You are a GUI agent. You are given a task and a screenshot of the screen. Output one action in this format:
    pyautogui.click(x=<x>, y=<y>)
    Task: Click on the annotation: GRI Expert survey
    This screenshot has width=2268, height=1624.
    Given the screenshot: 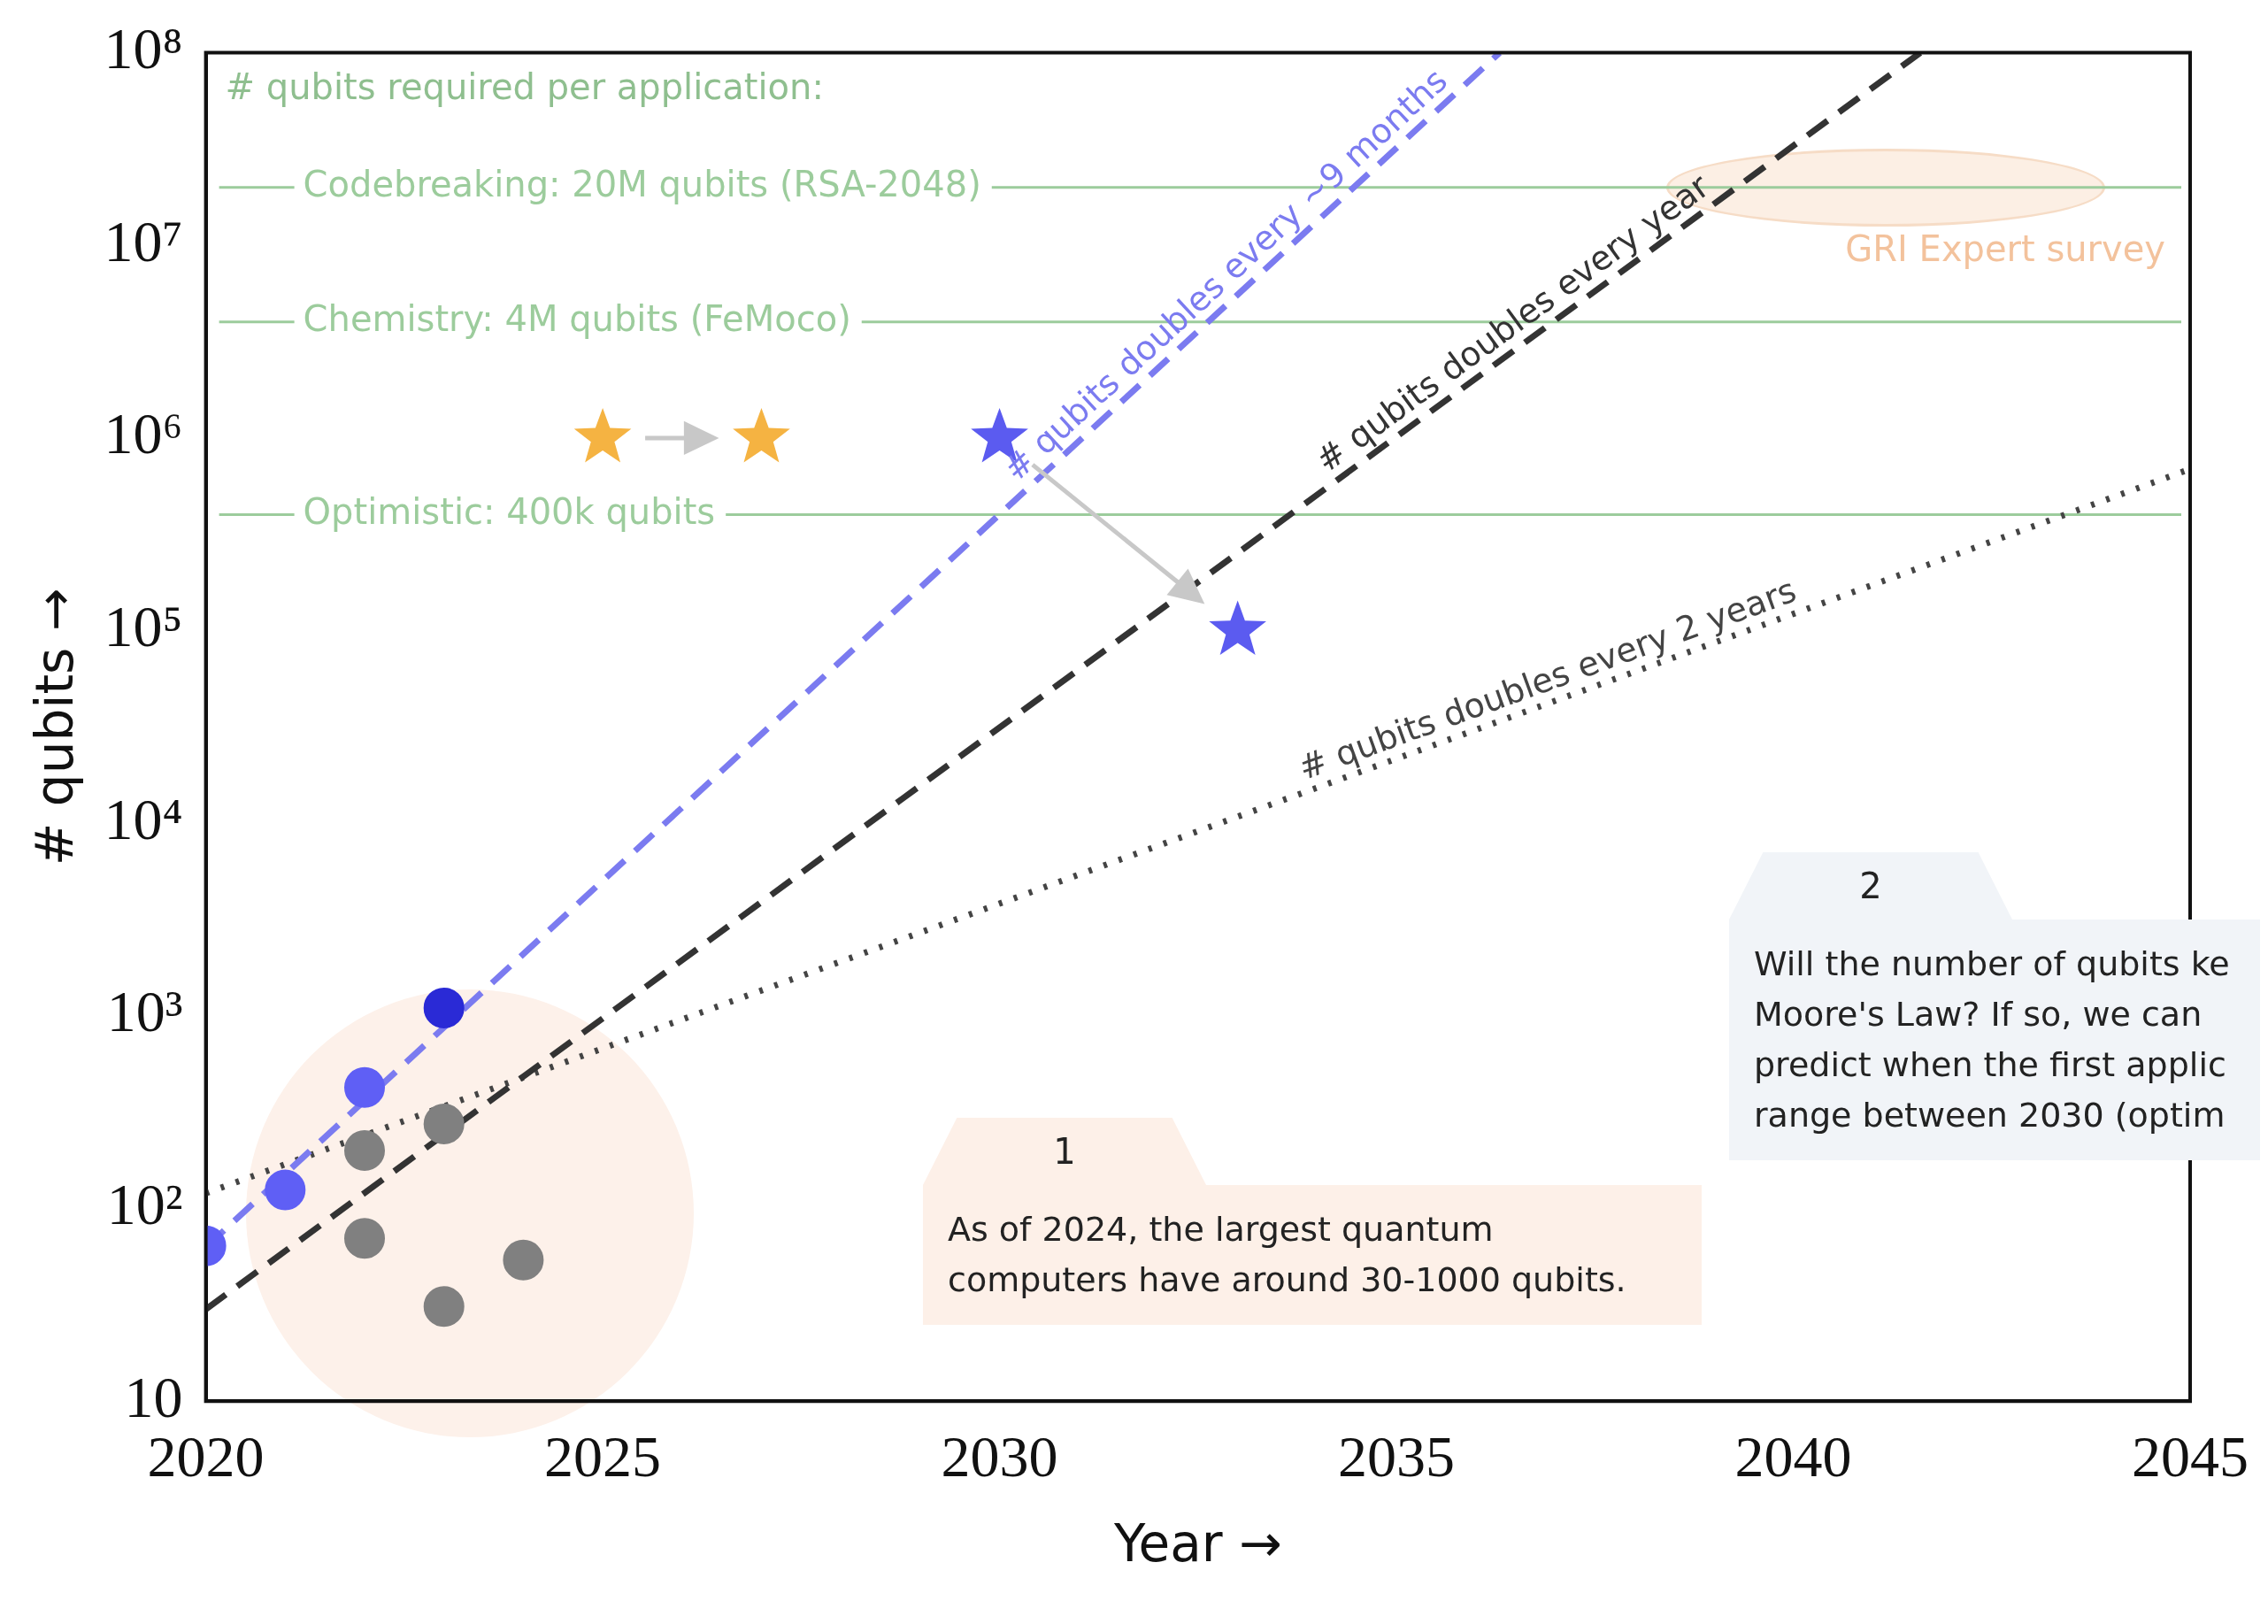 What is the action you would take?
    pyautogui.click(x=2005, y=248)
    